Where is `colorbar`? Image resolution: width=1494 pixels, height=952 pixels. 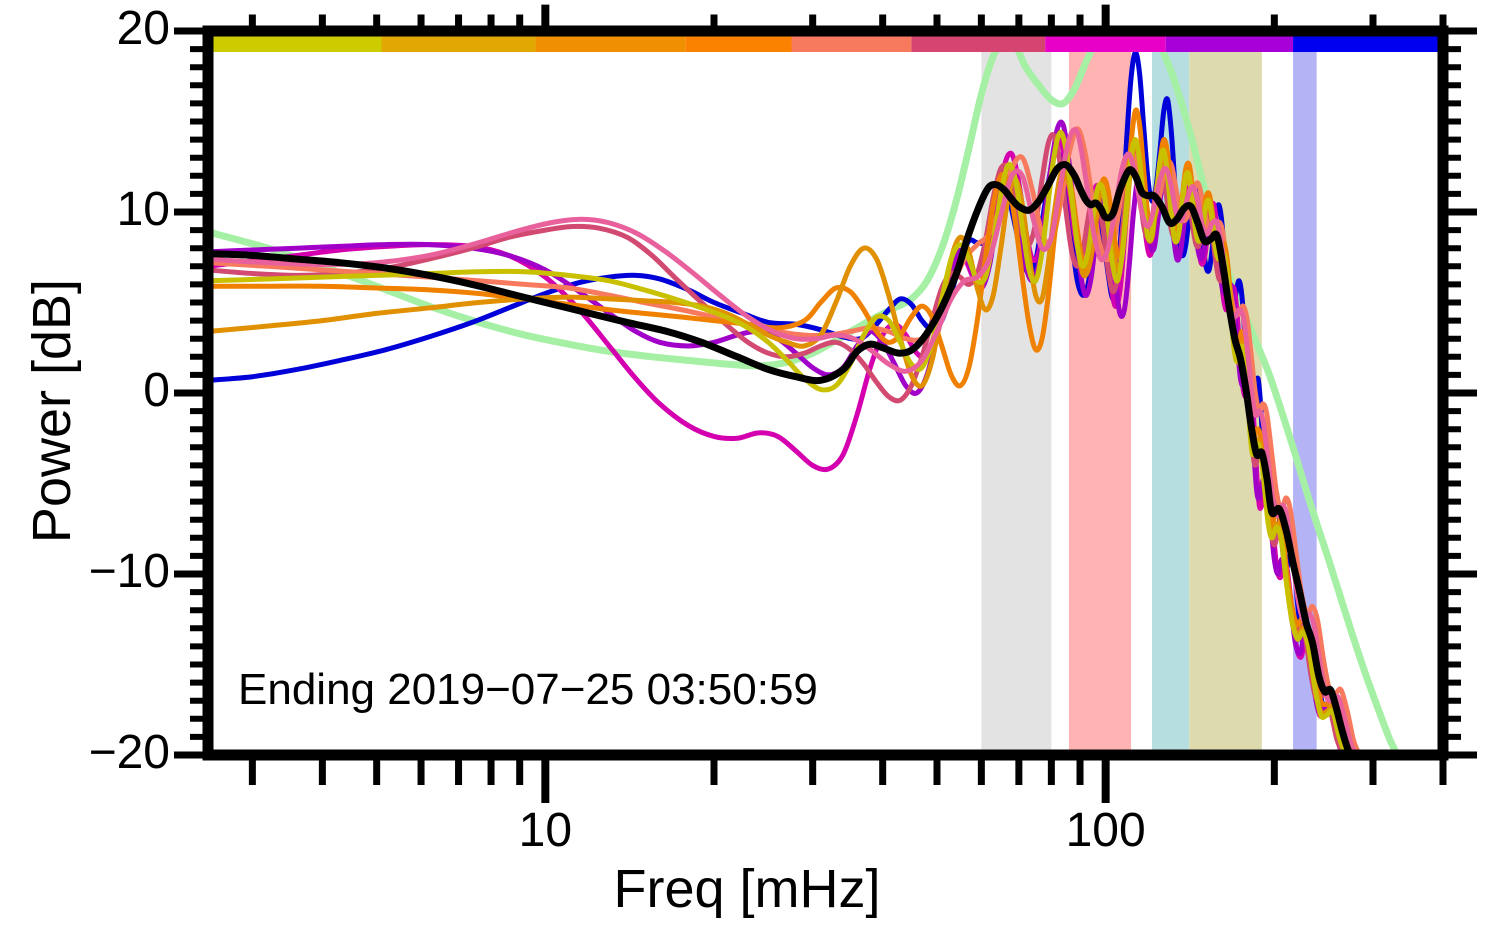
colorbar is located at coordinates (825, 43).